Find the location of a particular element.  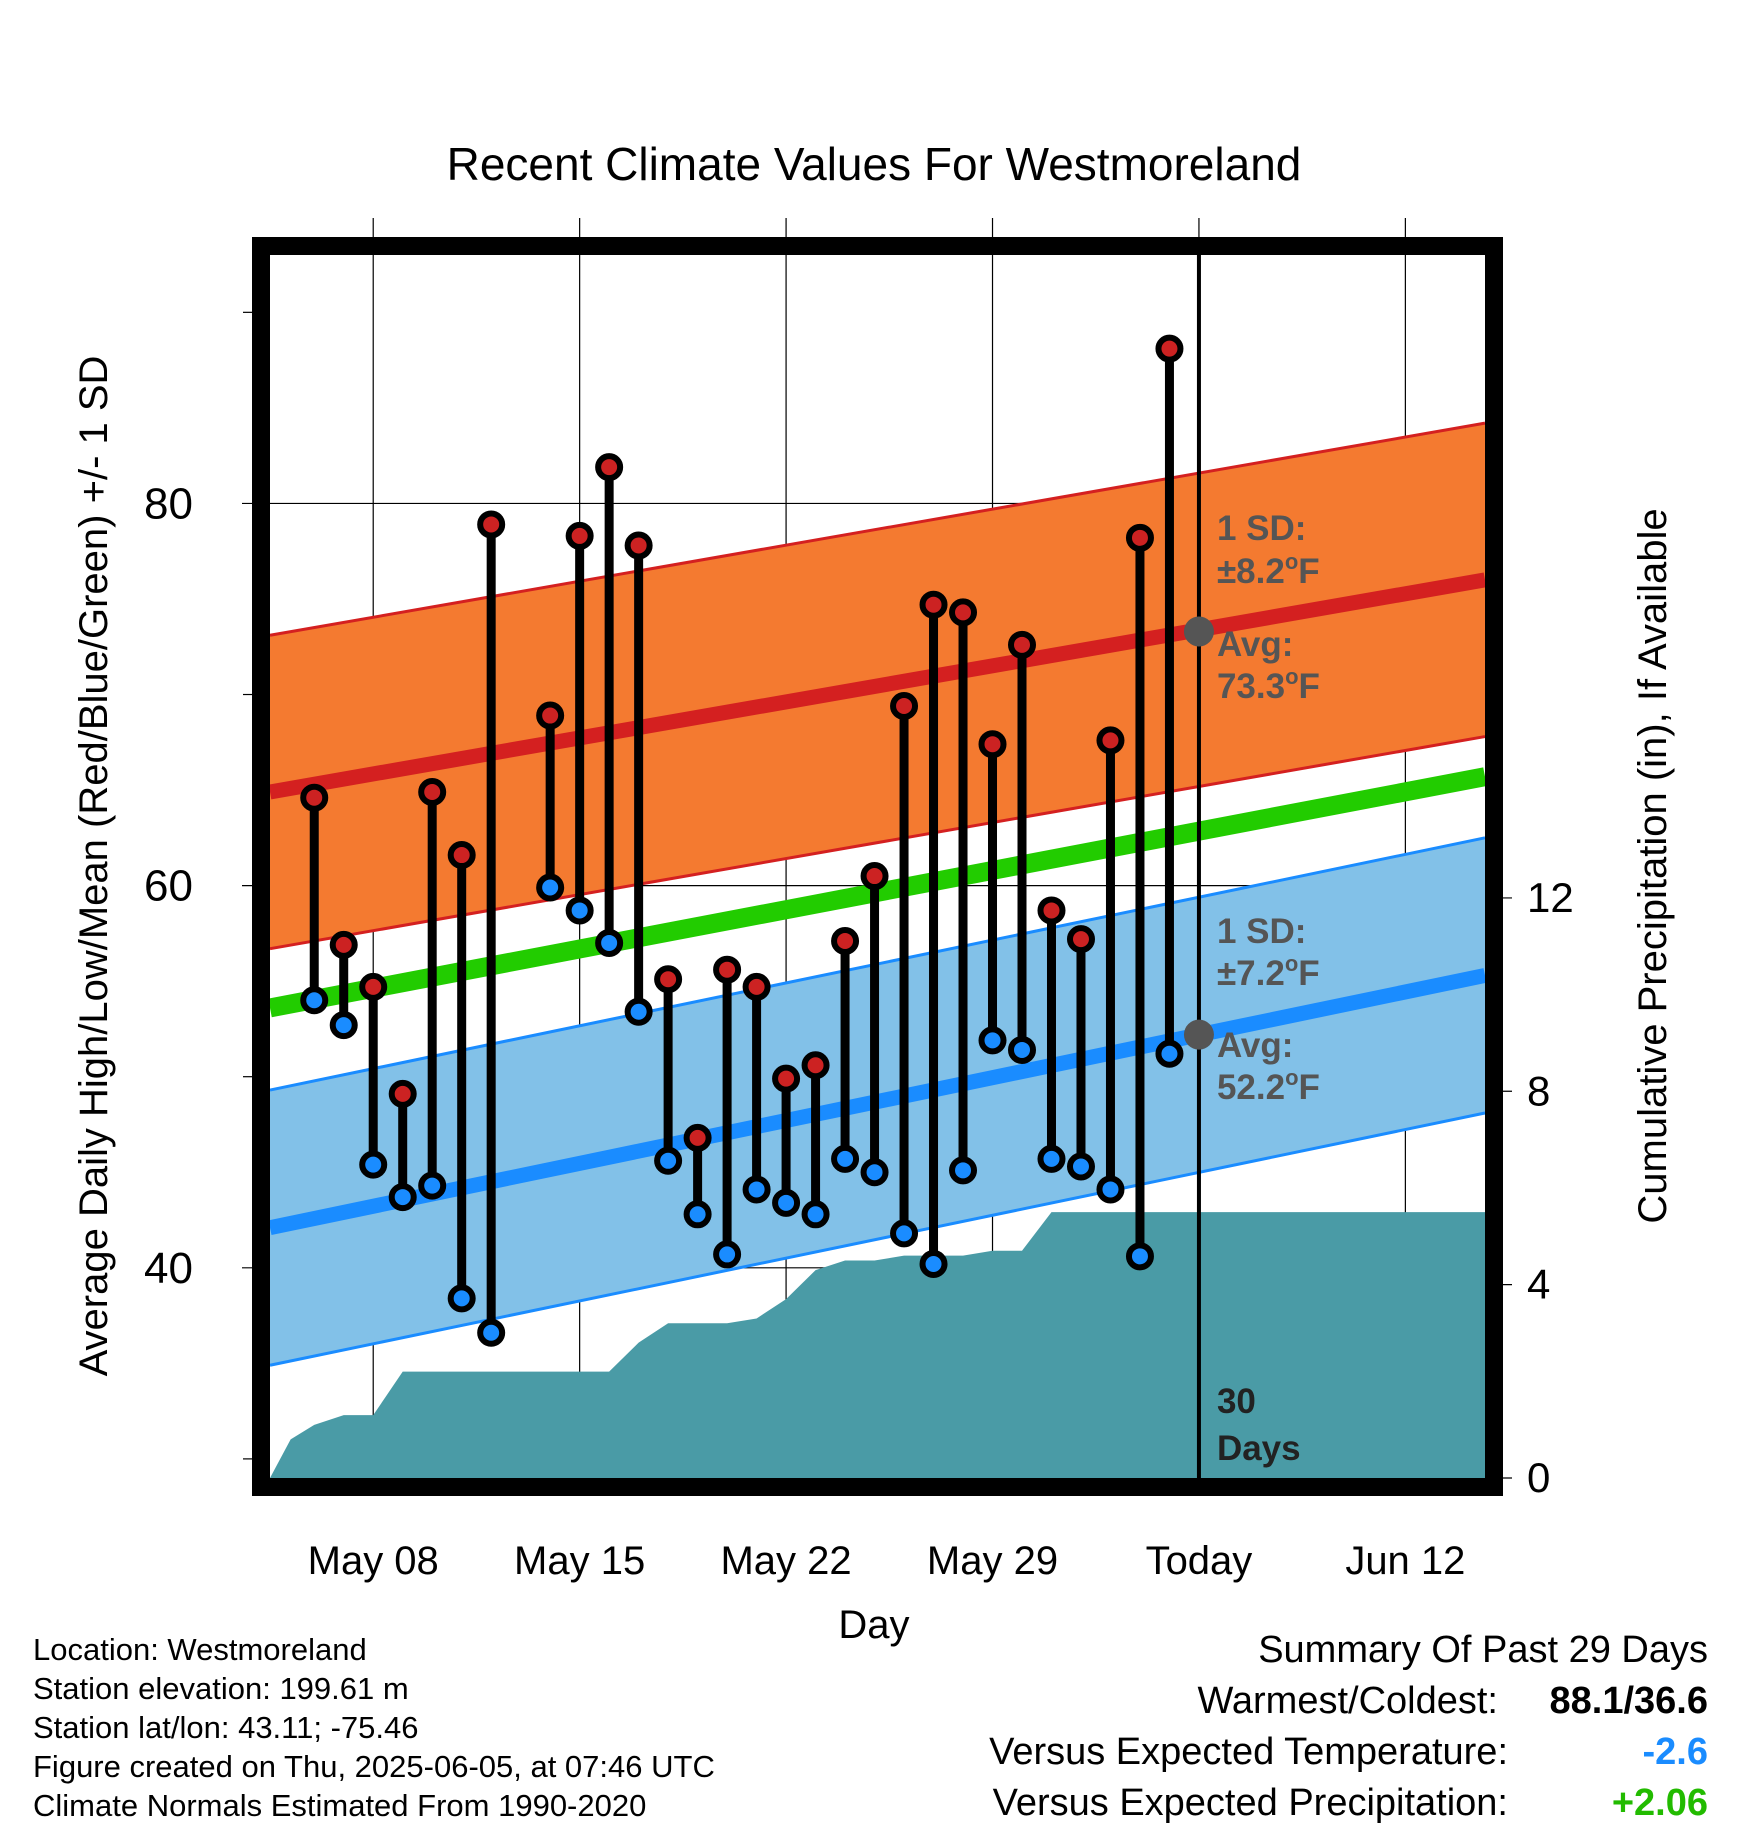

low-sd-band-lower-edge is located at coordinates (877, 1239).